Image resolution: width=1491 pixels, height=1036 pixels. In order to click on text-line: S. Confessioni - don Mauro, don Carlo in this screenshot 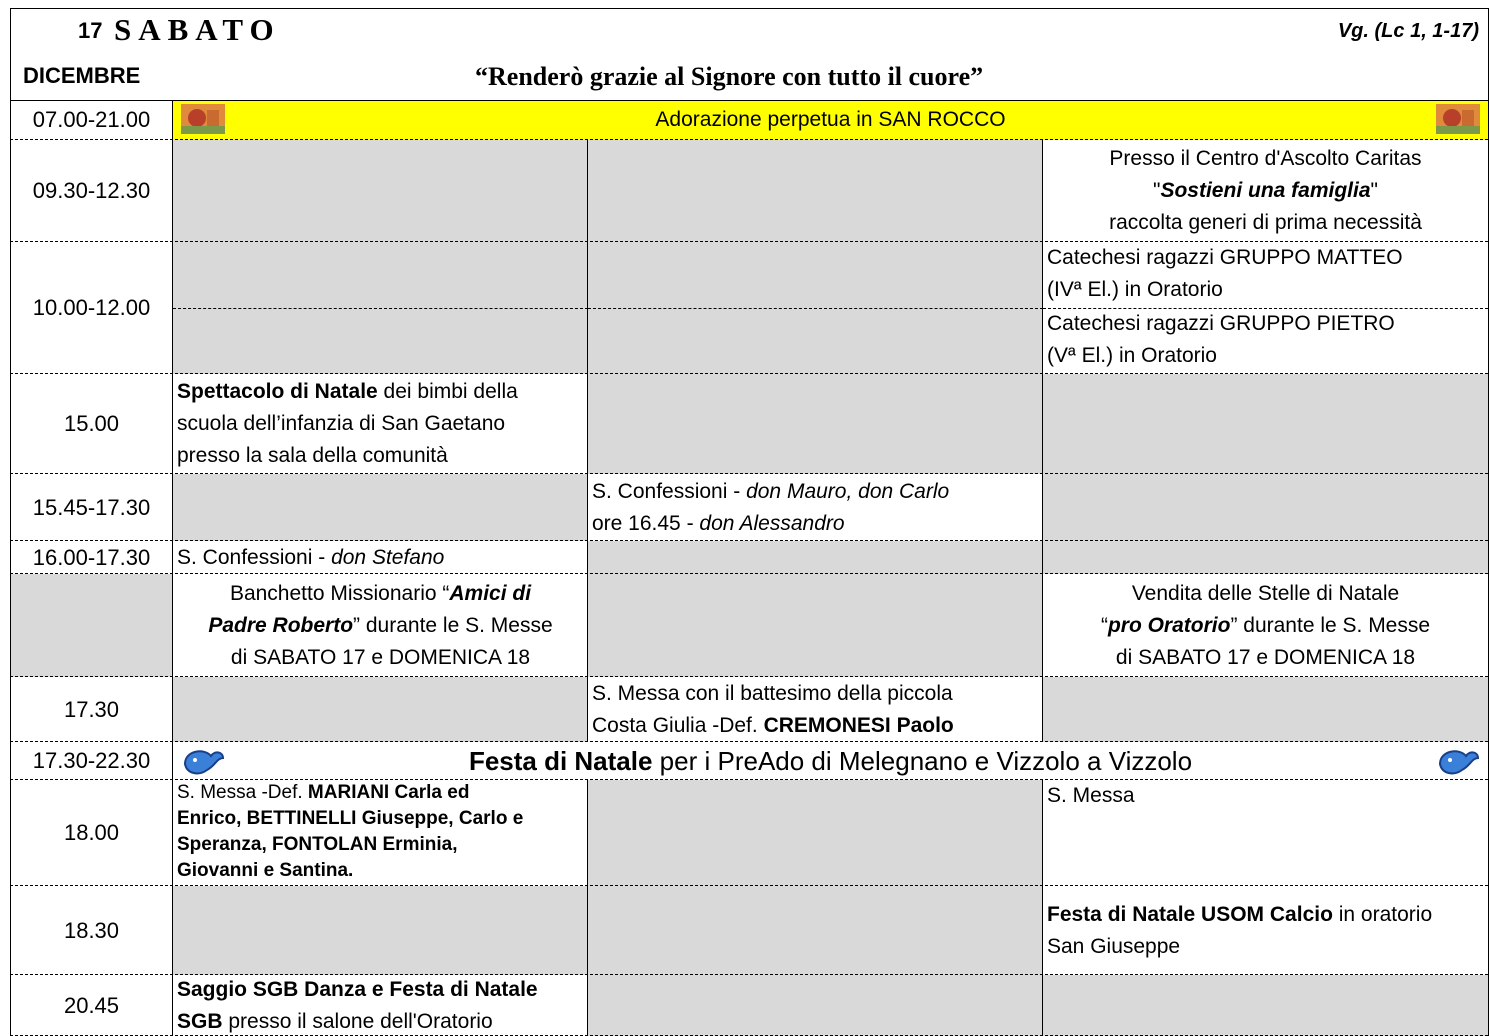, I will do `click(815, 492)`.